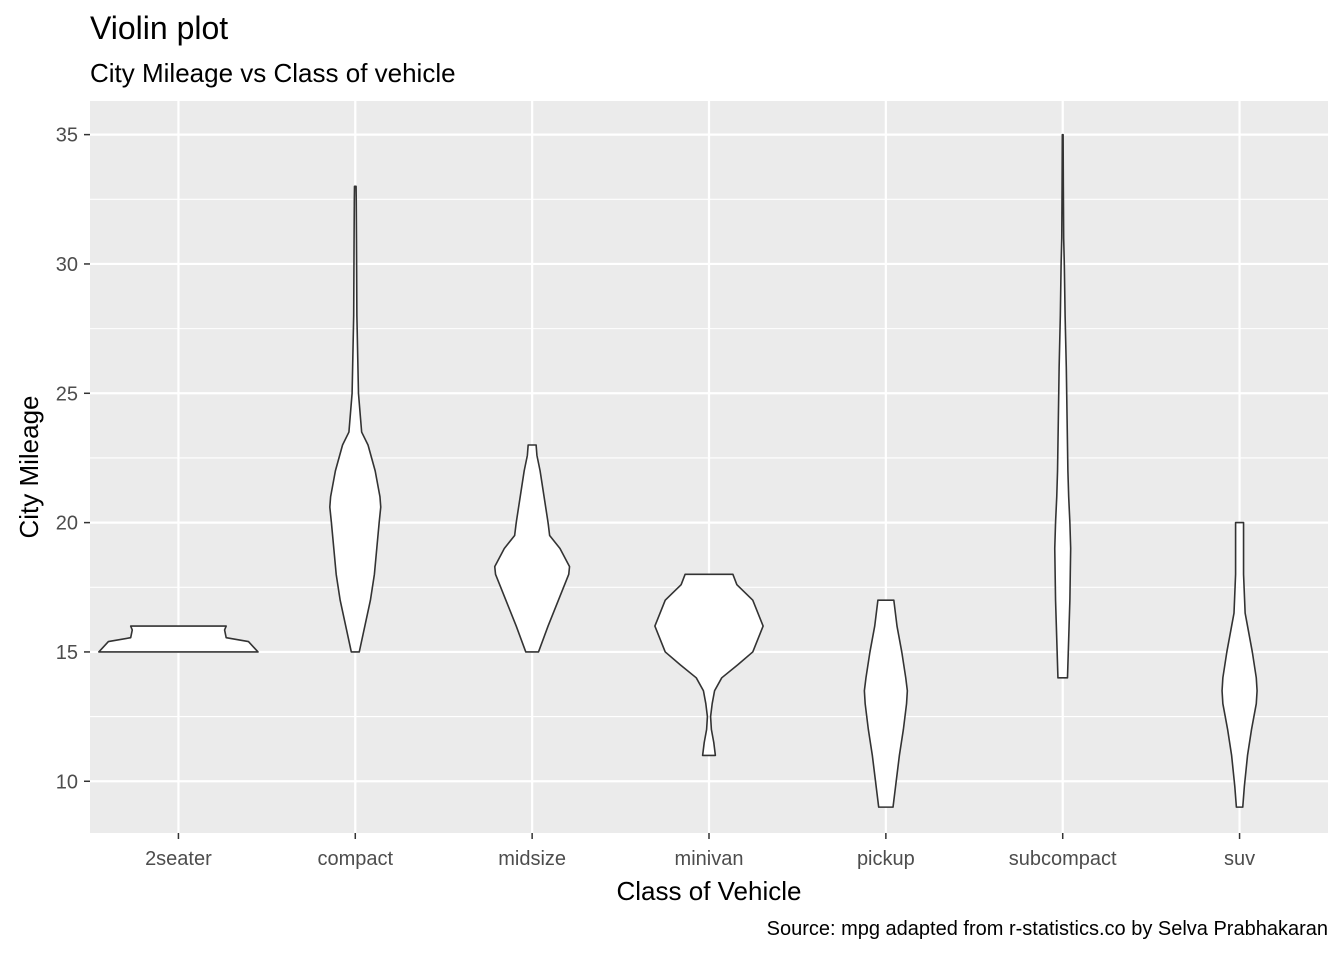 The height and width of the screenshot is (960, 1344). Describe the element at coordinates (67, 394) in the screenshot. I see `y-tick-label: 25` at that location.